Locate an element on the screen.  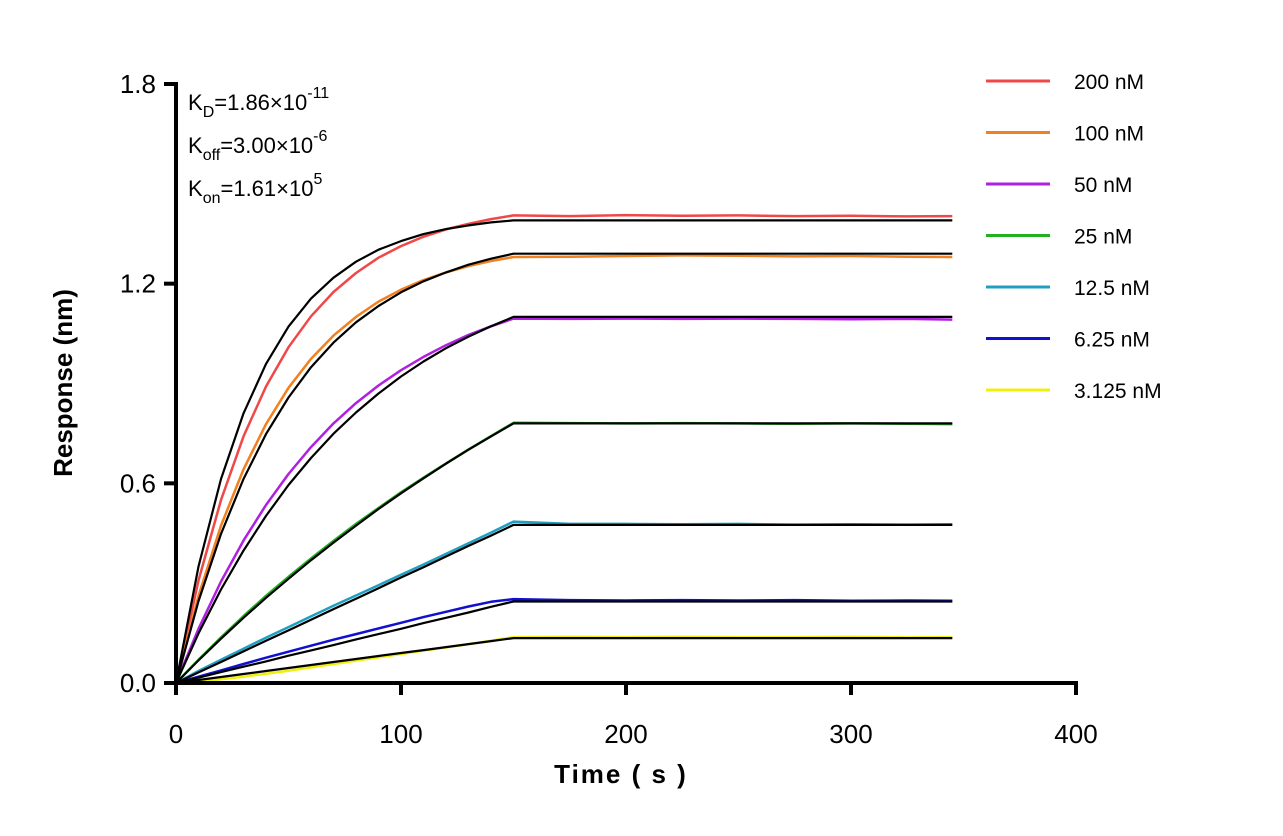
kinetic-constant-off: Koff=3.00×10-6 is located at coordinates (258, 146).